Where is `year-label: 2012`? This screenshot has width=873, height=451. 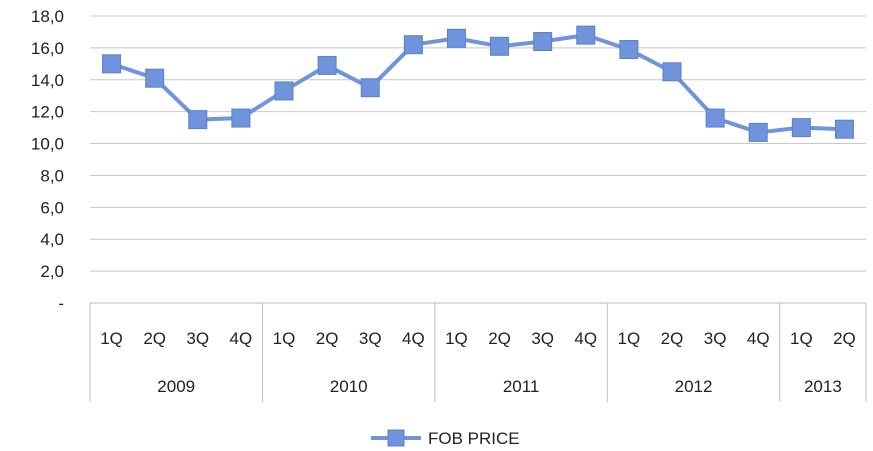 year-label: 2012 is located at coordinates (694, 386).